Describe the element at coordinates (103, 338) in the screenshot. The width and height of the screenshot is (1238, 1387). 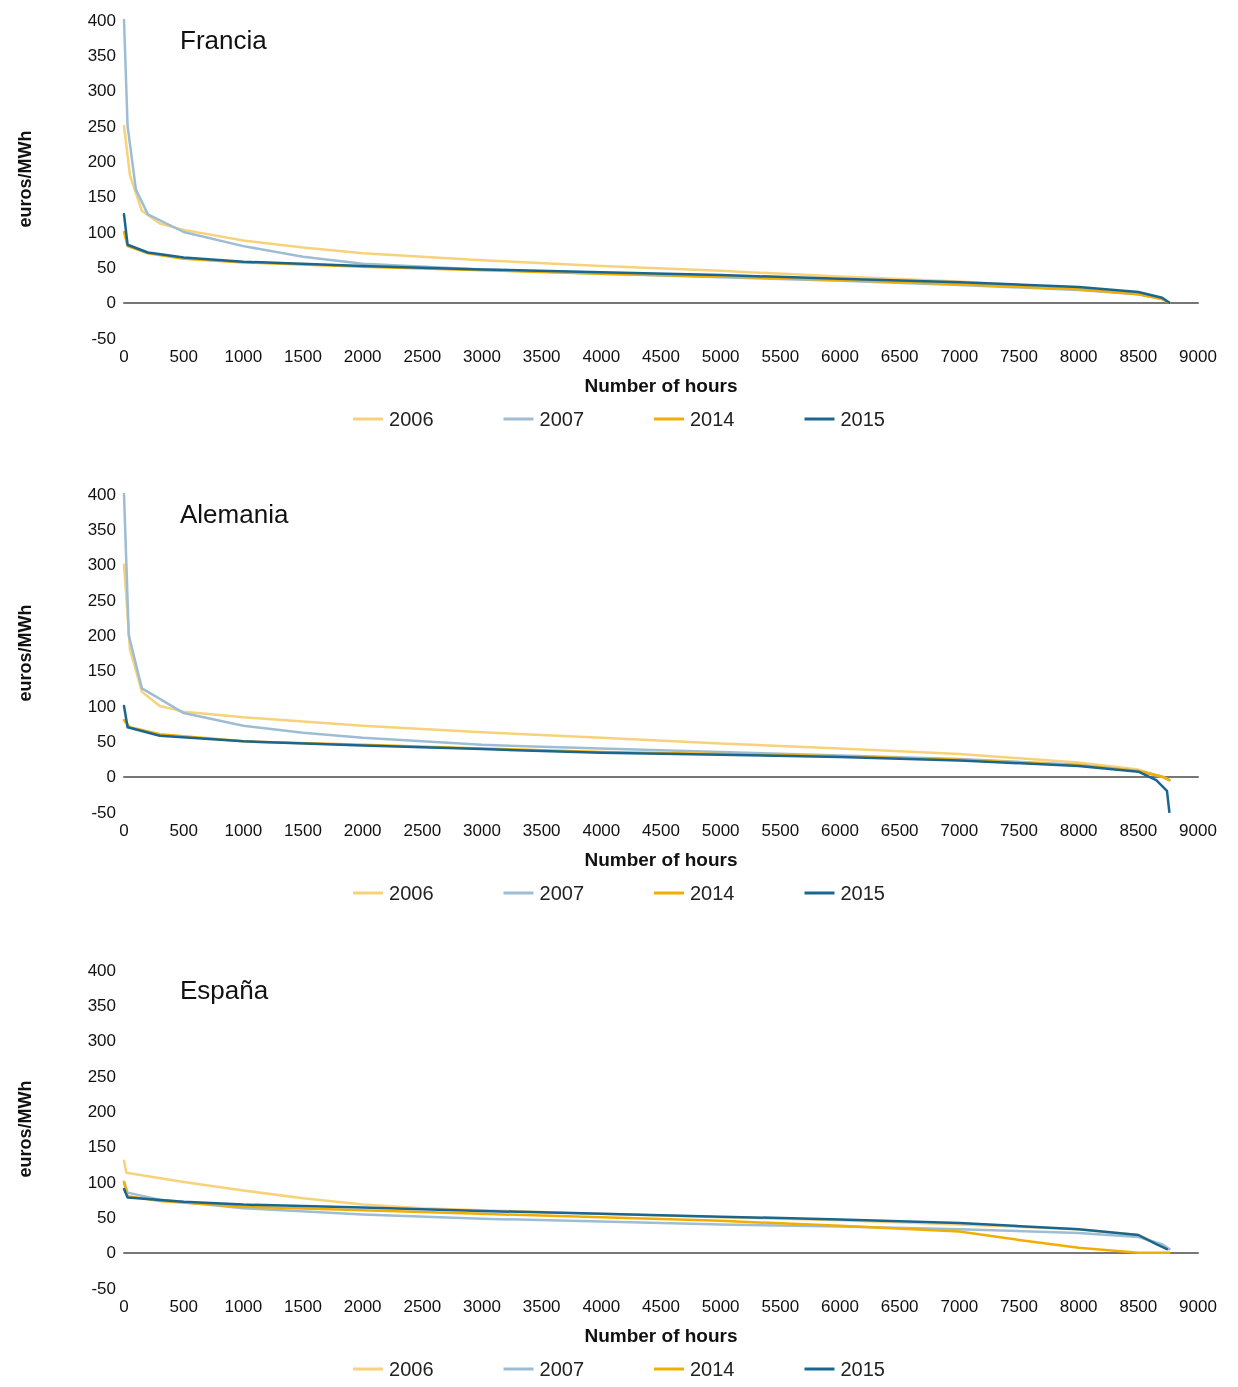
I see `y-tick-label: -50` at that location.